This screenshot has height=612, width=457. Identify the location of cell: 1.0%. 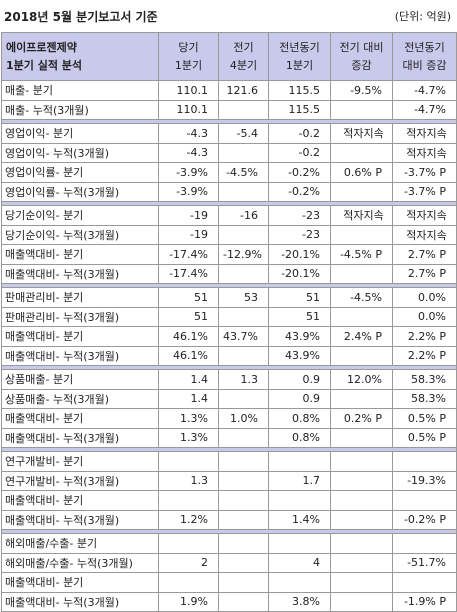
(243, 418).